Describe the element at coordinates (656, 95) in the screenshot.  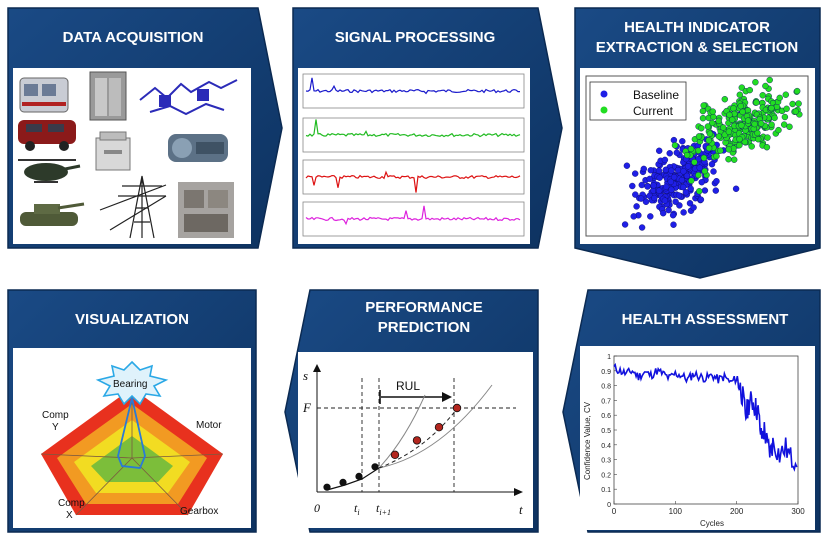
I see `legend-baseline-label: Baseline` at that location.